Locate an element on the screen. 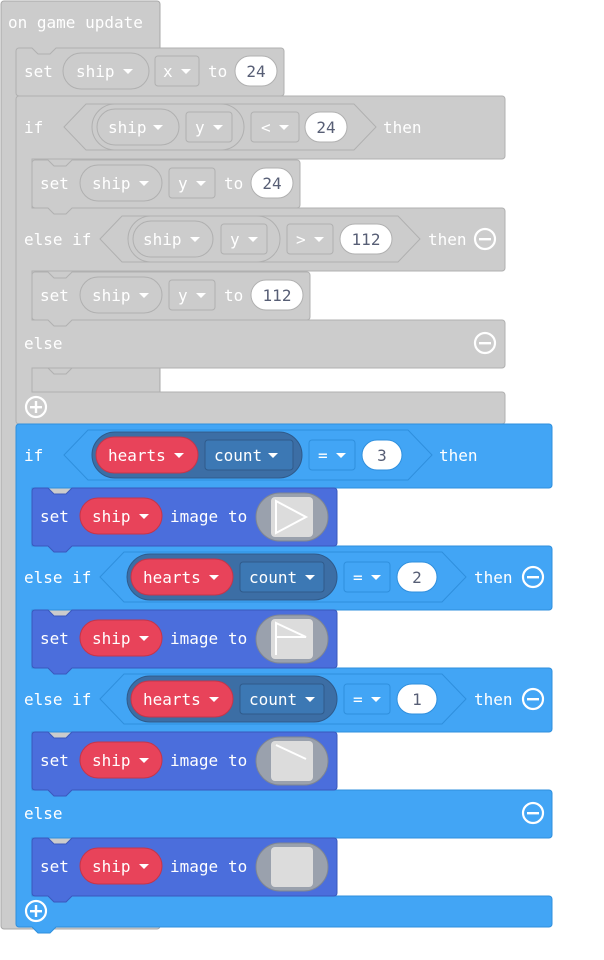 The height and width of the screenshot is (960, 604). comparison-hearts-count-eq-1: hearts count = 1 is located at coordinates (283, 699).